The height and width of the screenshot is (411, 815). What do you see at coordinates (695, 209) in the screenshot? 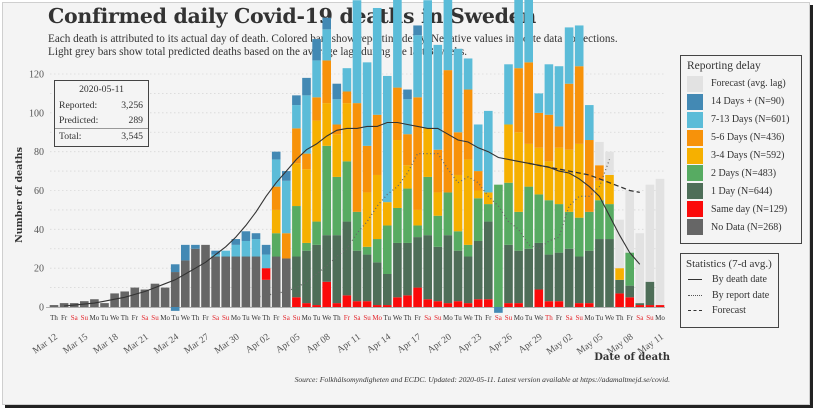
I see `legend-swatch` at bounding box center [695, 209].